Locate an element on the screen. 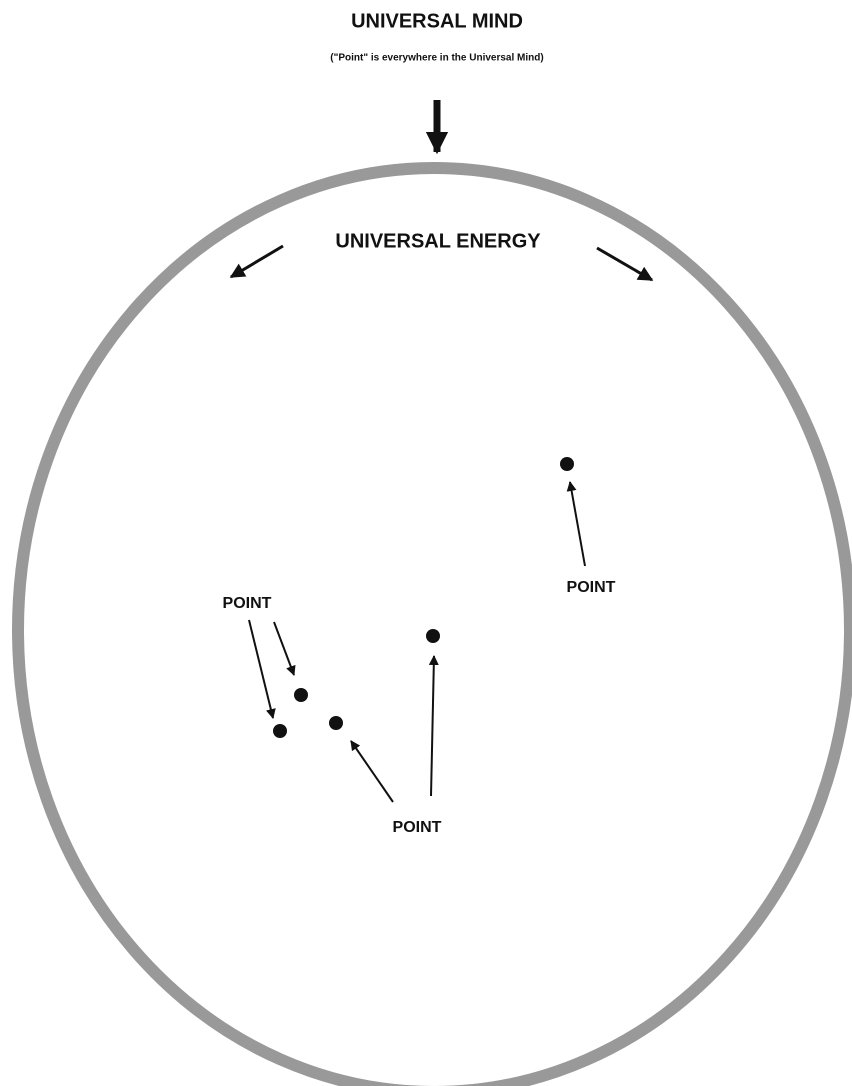 The image size is (852, 1086). title: UNIVERSAL MIND is located at coordinates (437, 21).